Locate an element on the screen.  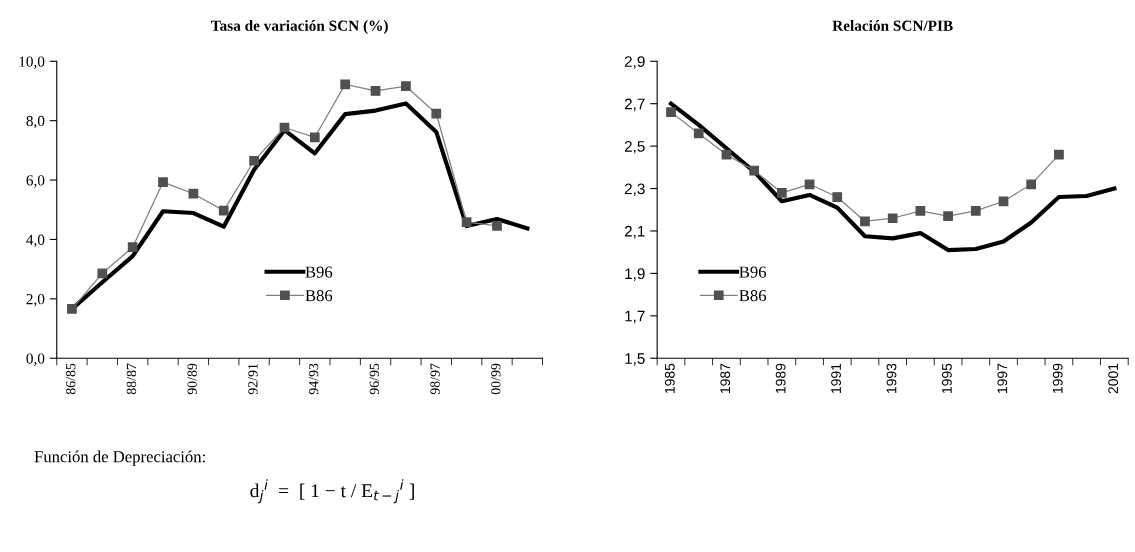
y-tick-label: 2,0 is located at coordinates (35, 300).